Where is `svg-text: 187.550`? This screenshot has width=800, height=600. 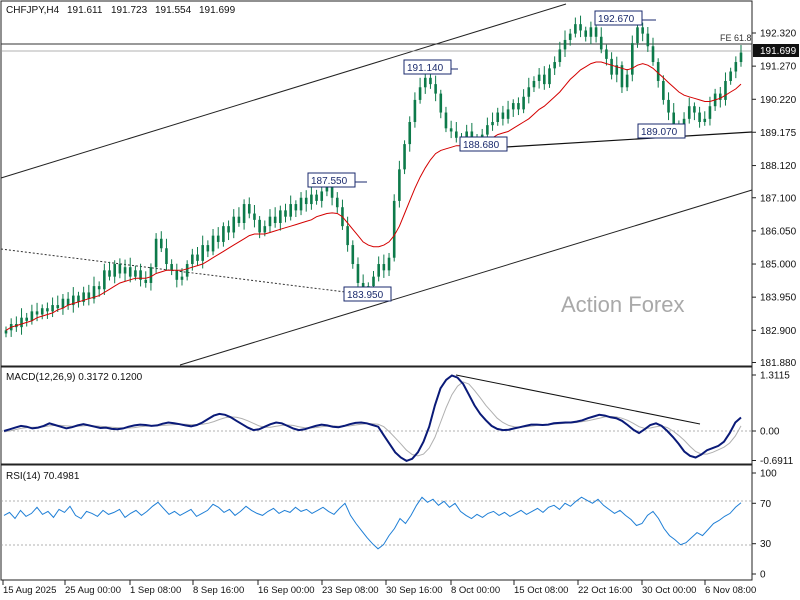 svg-text: 187.550 is located at coordinates (329, 181).